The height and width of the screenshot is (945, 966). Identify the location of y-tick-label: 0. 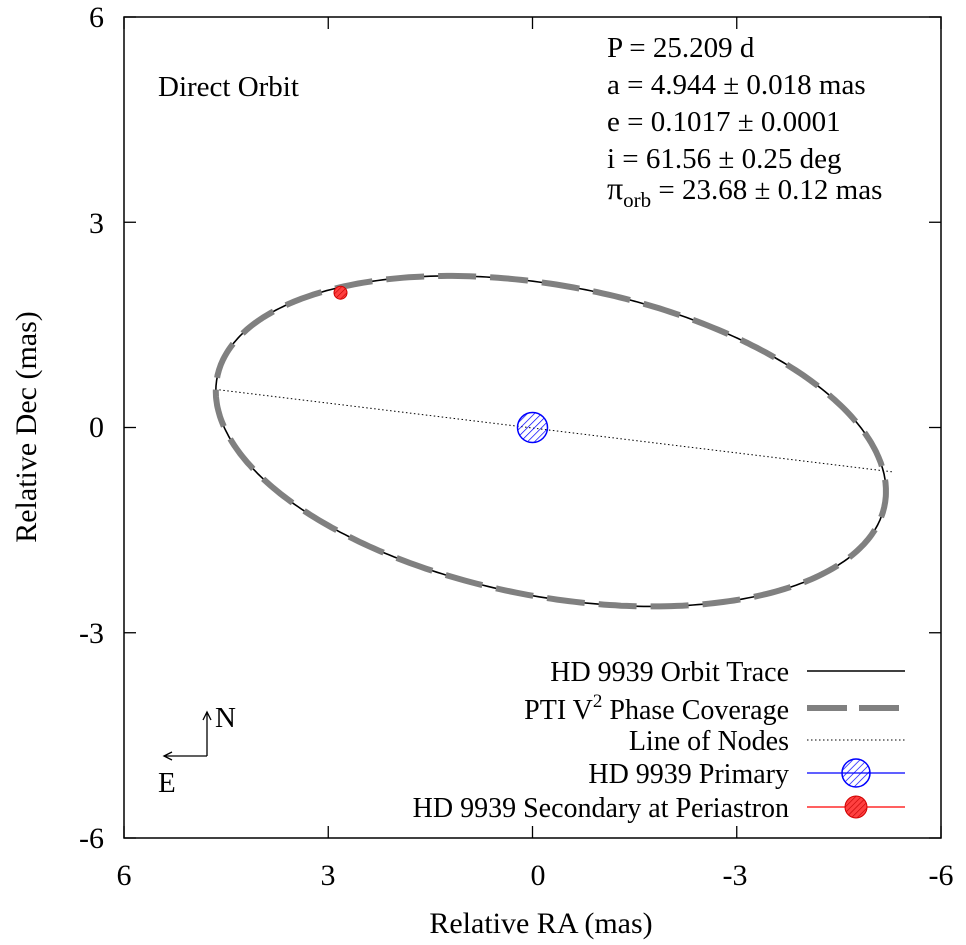
(96, 427).